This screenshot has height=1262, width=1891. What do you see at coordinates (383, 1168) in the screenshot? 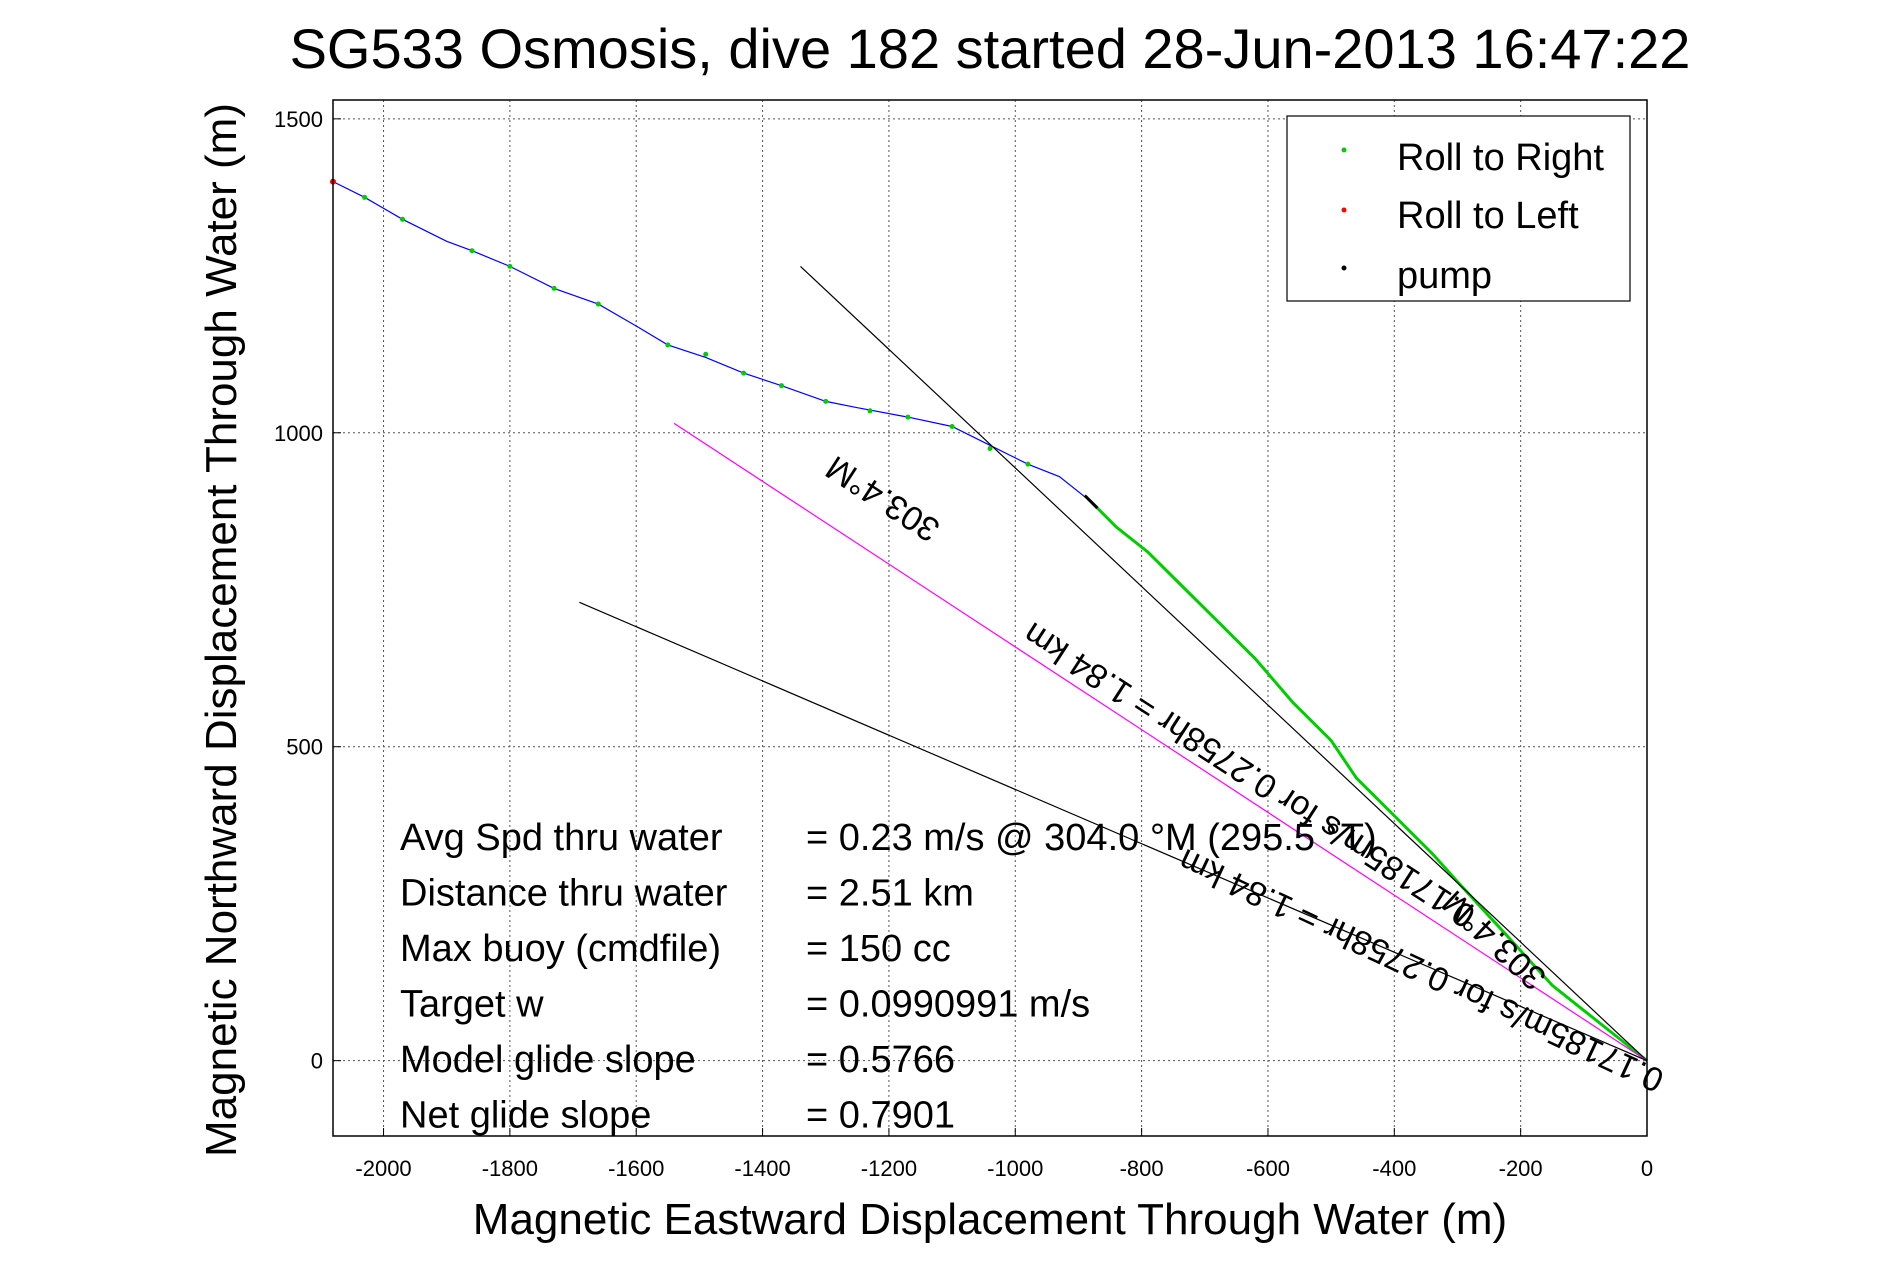
I see `x-tick-label: -2000` at bounding box center [383, 1168].